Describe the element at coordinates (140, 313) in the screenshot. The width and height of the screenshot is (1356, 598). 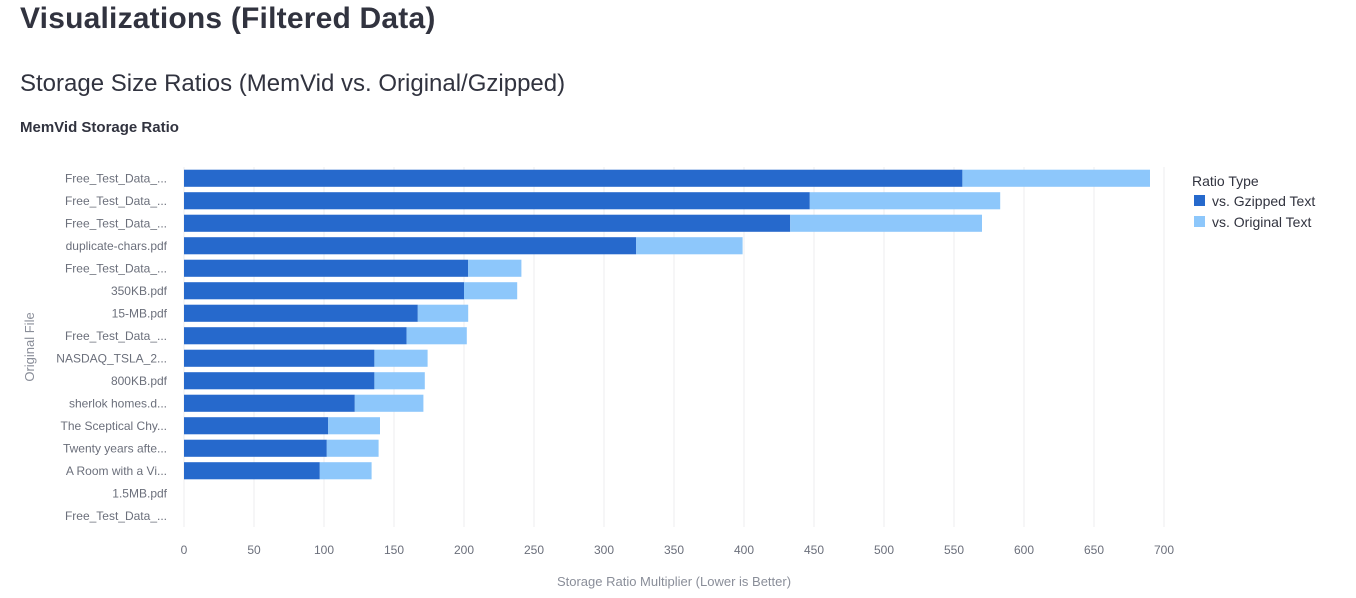
I see `y-tick-label: 15-MB.pdf` at that location.